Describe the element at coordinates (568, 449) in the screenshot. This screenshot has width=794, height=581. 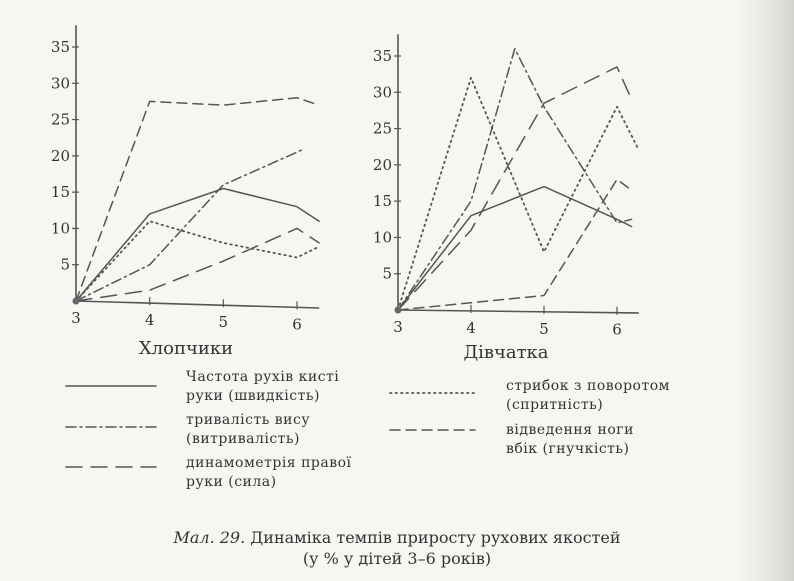
I see `legend-label-line2: вбік (гнучкість)` at that location.